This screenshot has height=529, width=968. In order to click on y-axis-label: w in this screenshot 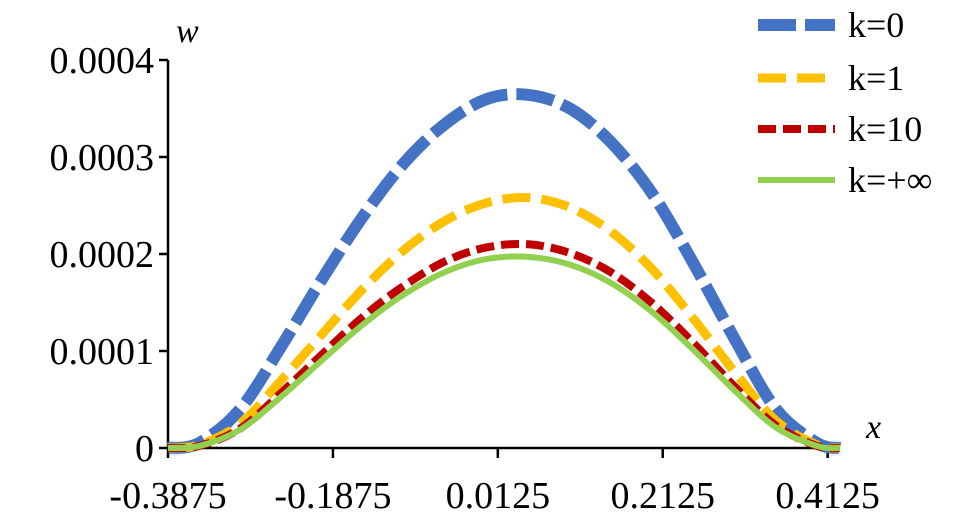, I will do `click(187, 31)`.